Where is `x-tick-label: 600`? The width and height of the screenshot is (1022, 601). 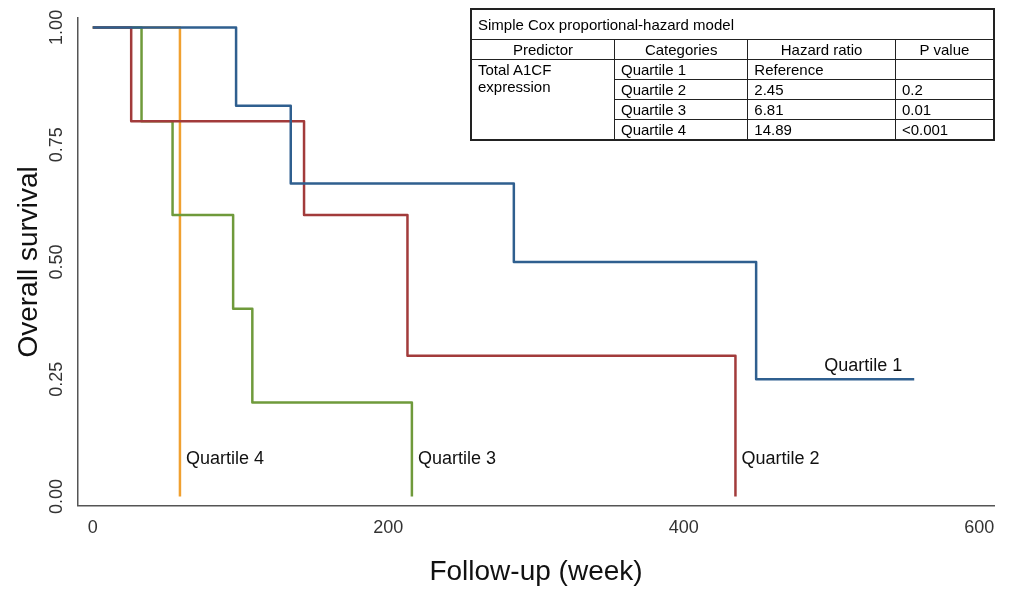
x-tick-label: 600 is located at coordinates (979, 526).